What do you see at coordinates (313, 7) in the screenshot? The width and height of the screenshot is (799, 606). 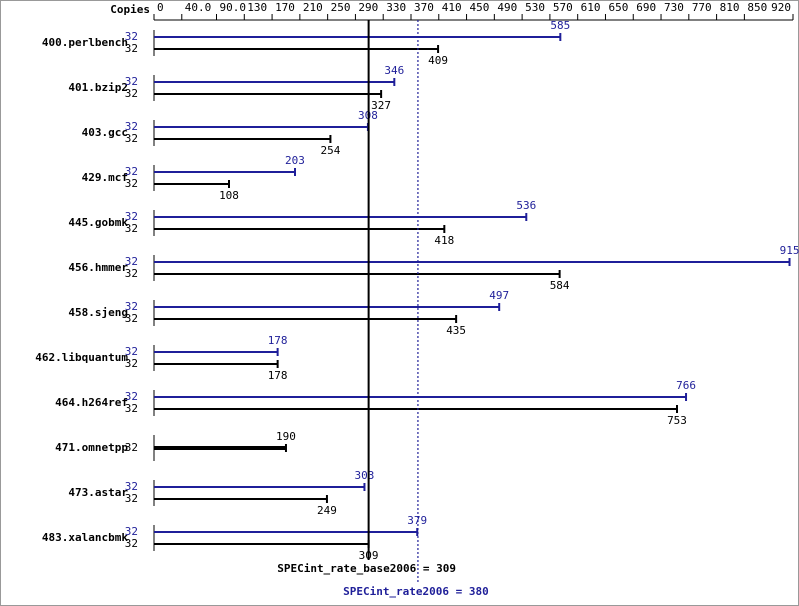 I see `x-tick-label: 210` at bounding box center [313, 7].